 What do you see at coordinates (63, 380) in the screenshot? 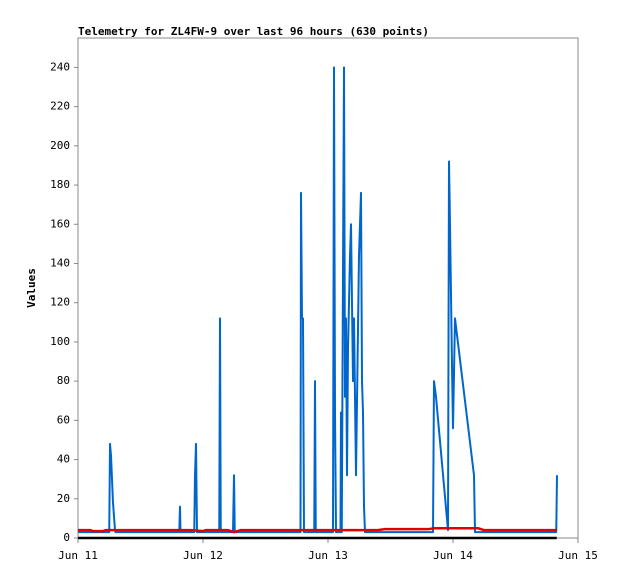
I see `y-tick-label: 80` at bounding box center [63, 380].